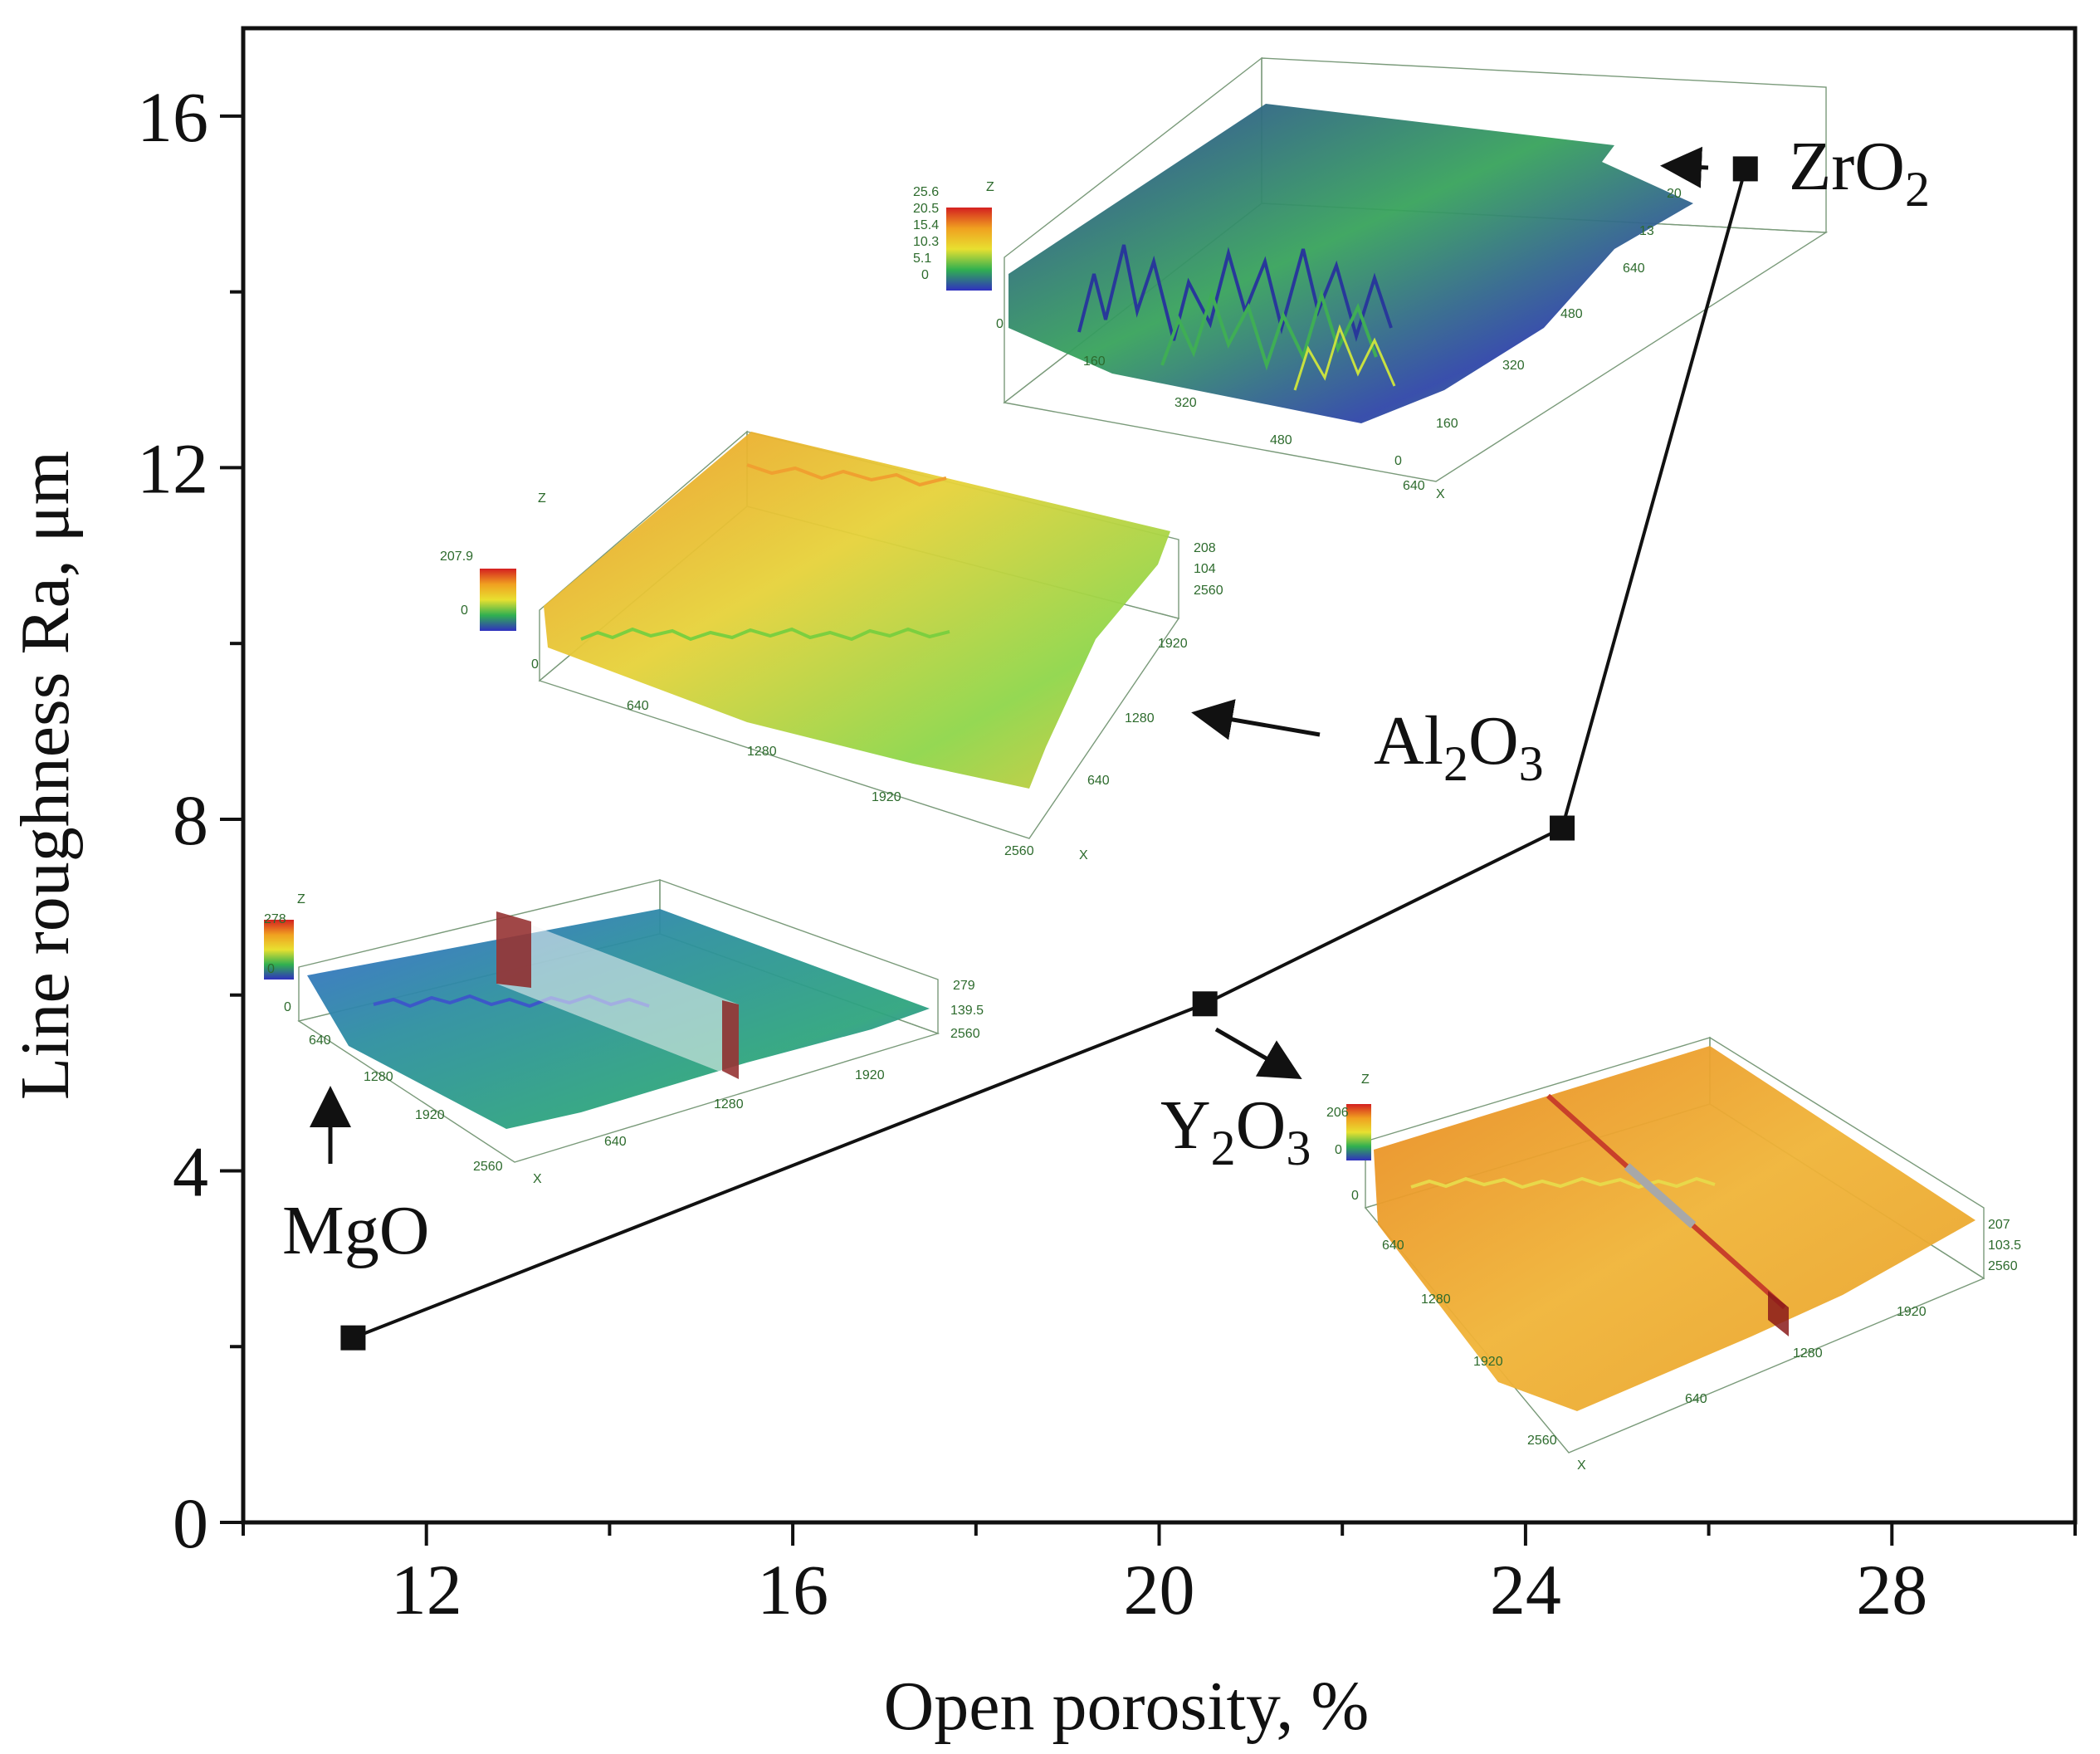 This screenshot has height=1754, width=2100. I want to click on label-mgo: MgO, so click(355, 1230).